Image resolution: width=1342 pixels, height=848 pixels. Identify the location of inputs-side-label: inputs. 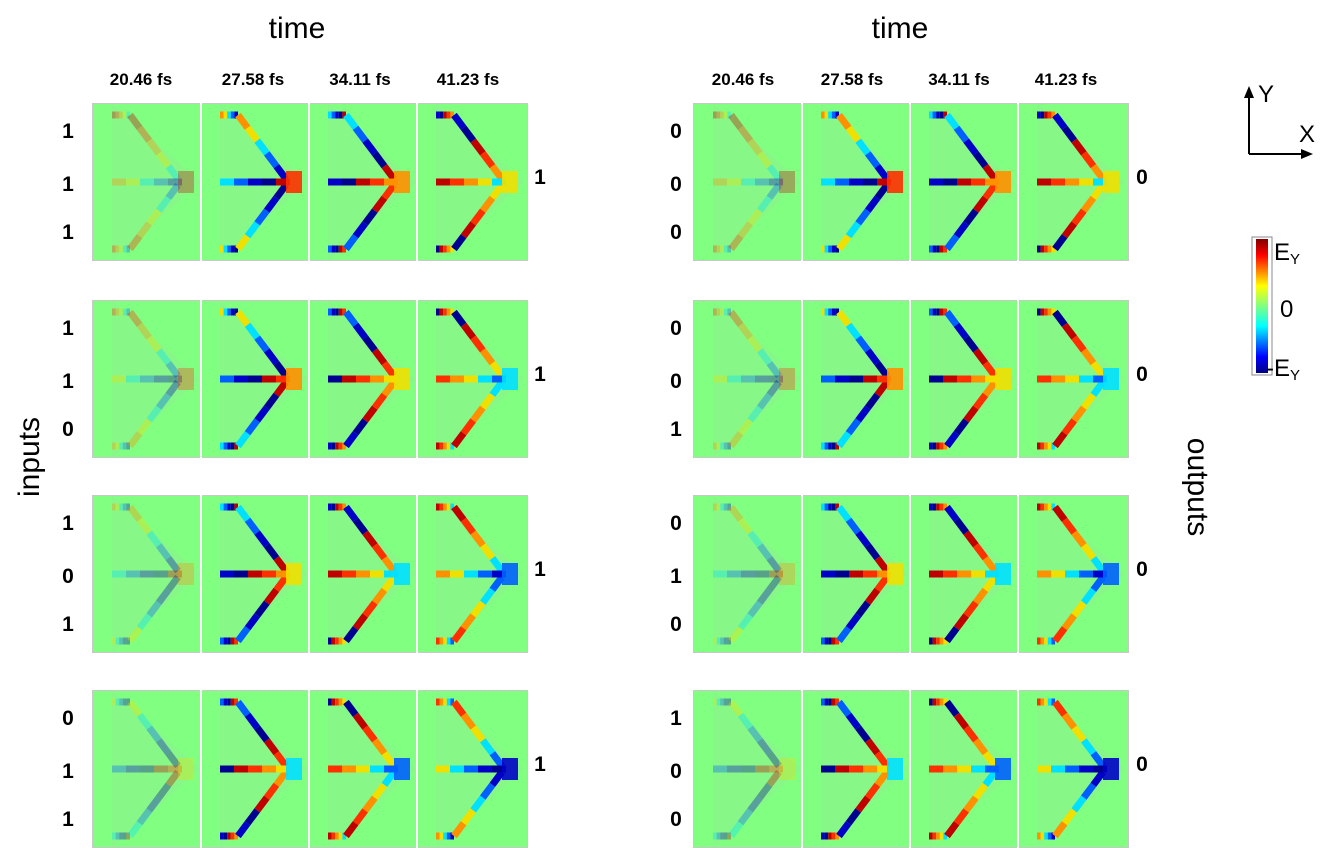
(29, 456).